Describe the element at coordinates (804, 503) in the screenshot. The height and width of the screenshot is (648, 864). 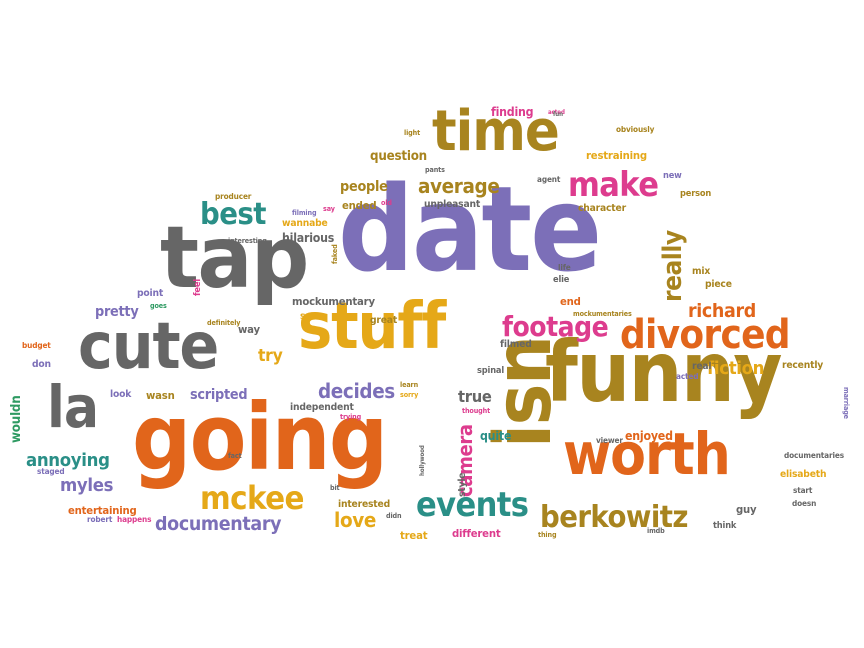
I see `cloud-word: doesn` at that location.